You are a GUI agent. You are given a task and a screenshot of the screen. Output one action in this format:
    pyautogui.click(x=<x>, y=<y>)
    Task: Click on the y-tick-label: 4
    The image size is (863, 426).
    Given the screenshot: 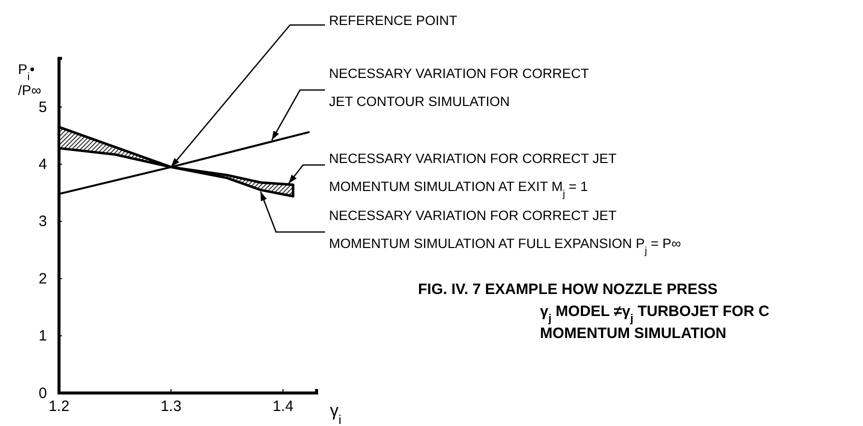 What is the action you would take?
    pyautogui.click(x=42, y=164)
    